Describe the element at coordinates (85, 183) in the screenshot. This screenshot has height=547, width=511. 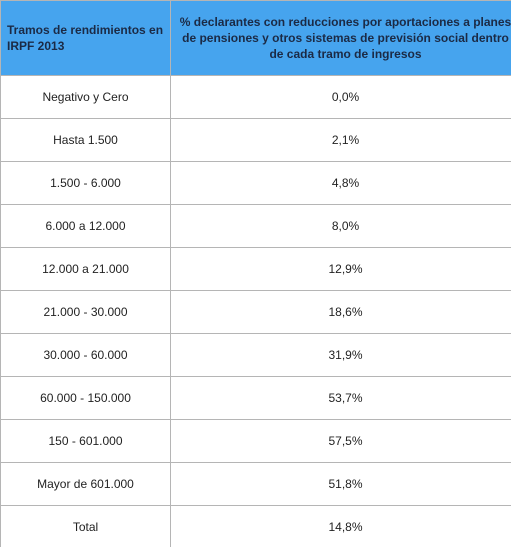
I see `income-bracket: 1.500 - 6.000` at that location.